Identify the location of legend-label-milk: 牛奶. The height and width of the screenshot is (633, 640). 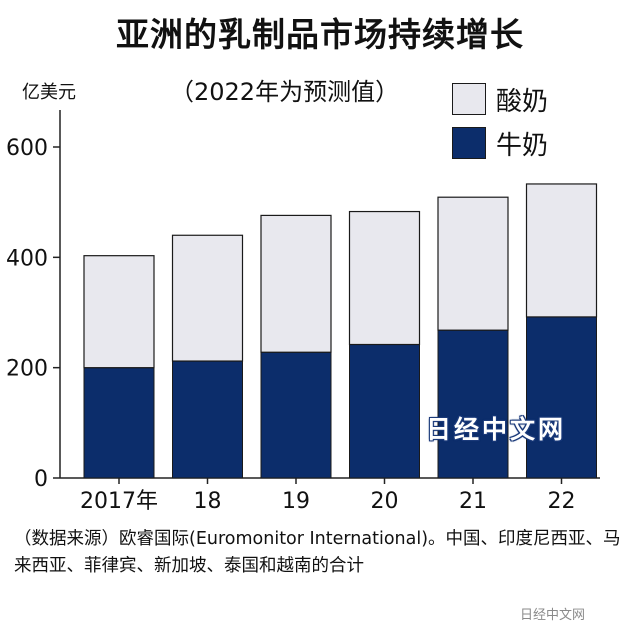
(522, 145).